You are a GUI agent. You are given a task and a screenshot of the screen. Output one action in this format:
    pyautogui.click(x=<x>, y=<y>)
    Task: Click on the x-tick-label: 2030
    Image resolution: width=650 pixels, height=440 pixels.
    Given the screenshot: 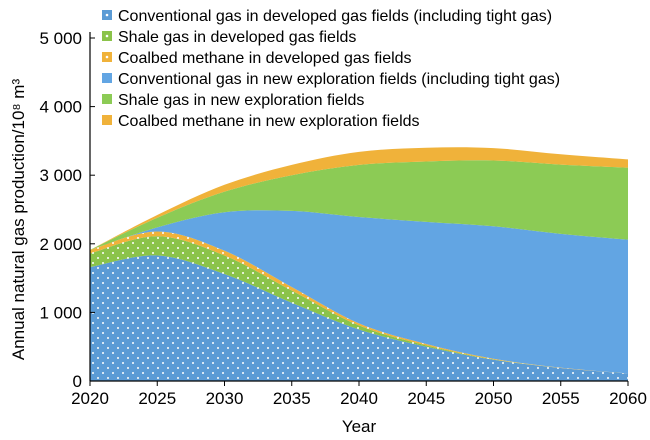 What is the action you would take?
    pyautogui.click(x=225, y=398)
    